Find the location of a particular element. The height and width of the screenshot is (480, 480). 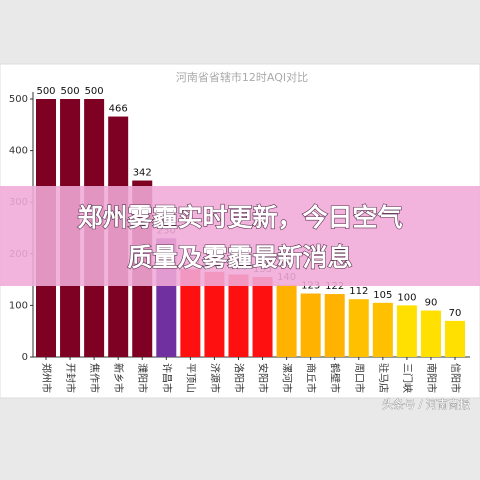

value-label: 105 is located at coordinates (382, 295).